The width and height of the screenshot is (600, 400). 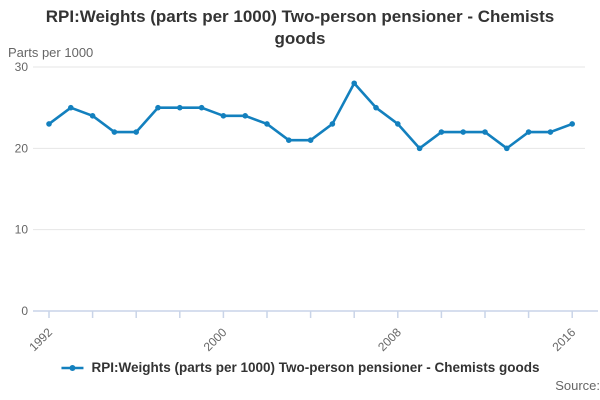 What do you see at coordinates (572, 124) in the screenshot?
I see `data-point-2016` at bounding box center [572, 124].